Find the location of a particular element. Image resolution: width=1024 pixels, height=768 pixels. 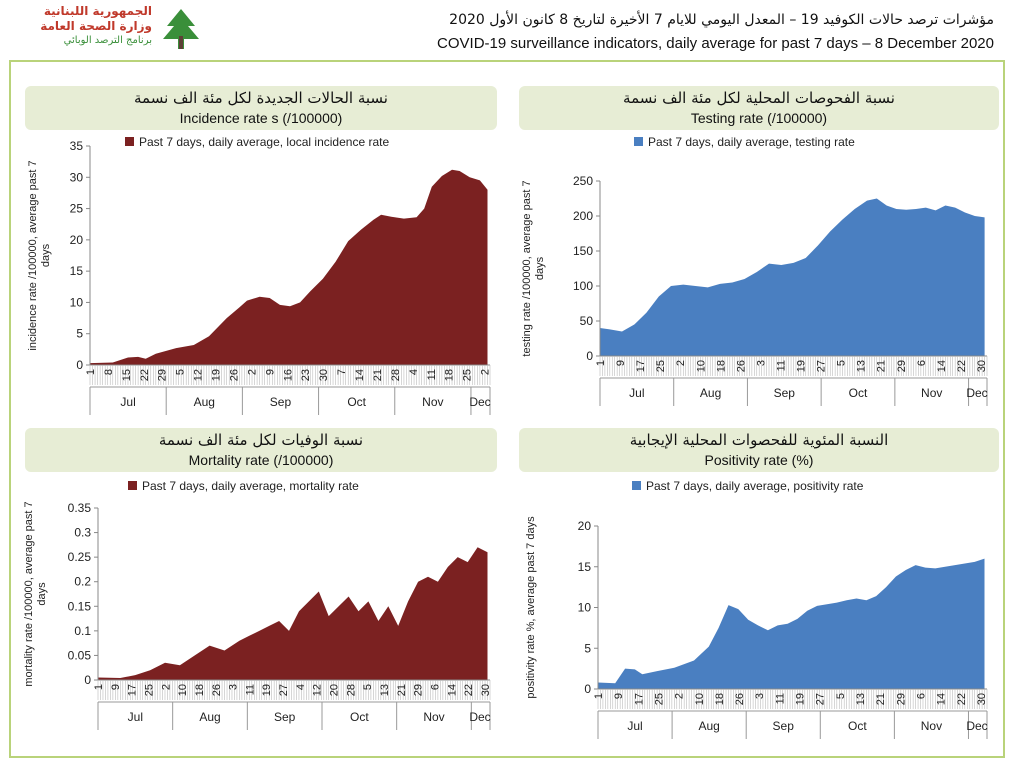

y-tick-label: 10 is located at coordinates (585, 608).